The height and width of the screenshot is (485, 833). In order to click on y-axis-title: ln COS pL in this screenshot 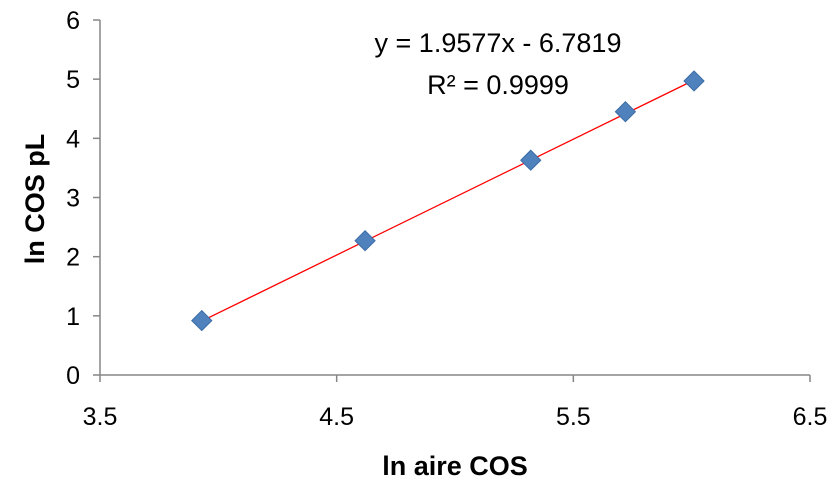, I will do `click(35, 199)`.